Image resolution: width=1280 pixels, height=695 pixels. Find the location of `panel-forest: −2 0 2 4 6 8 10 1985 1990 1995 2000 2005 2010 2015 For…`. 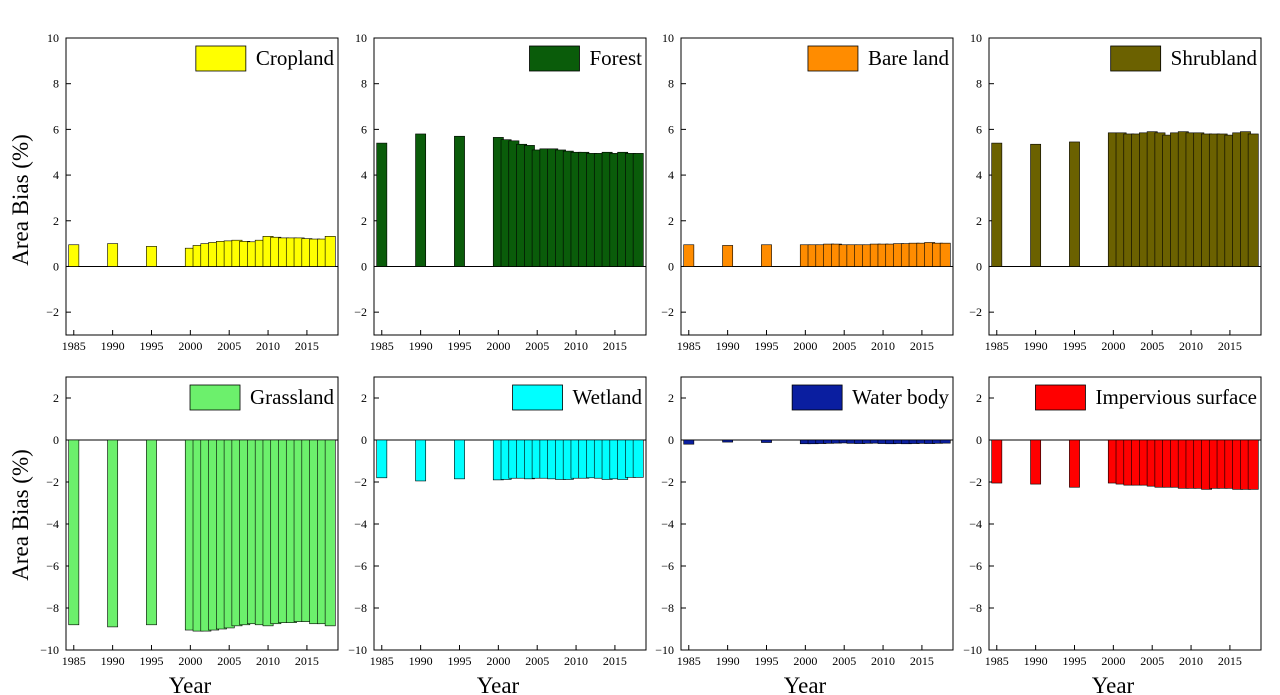

panel-forest: −2 0 2 4 6 8 10 1985 1990 1995 2000 2005 2010 2015 For… is located at coordinates (500, 192).